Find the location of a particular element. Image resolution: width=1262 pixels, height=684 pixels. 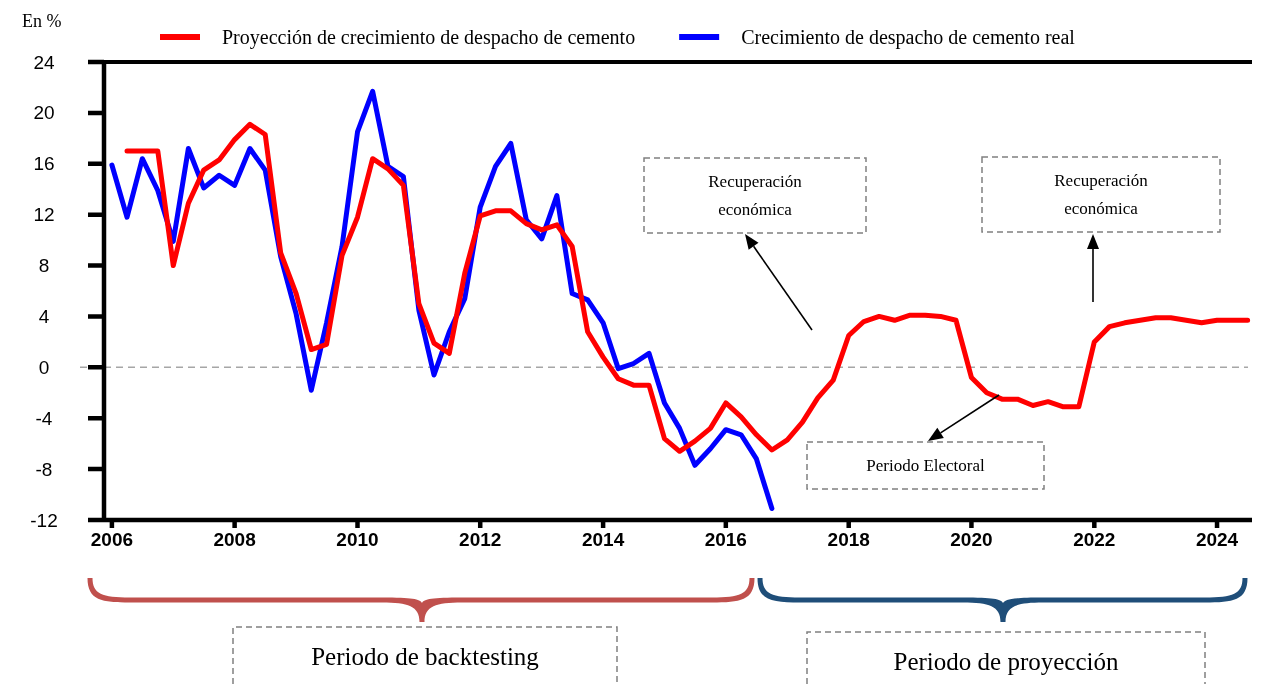

x-tick-label: 2018 is located at coordinates (848, 539).